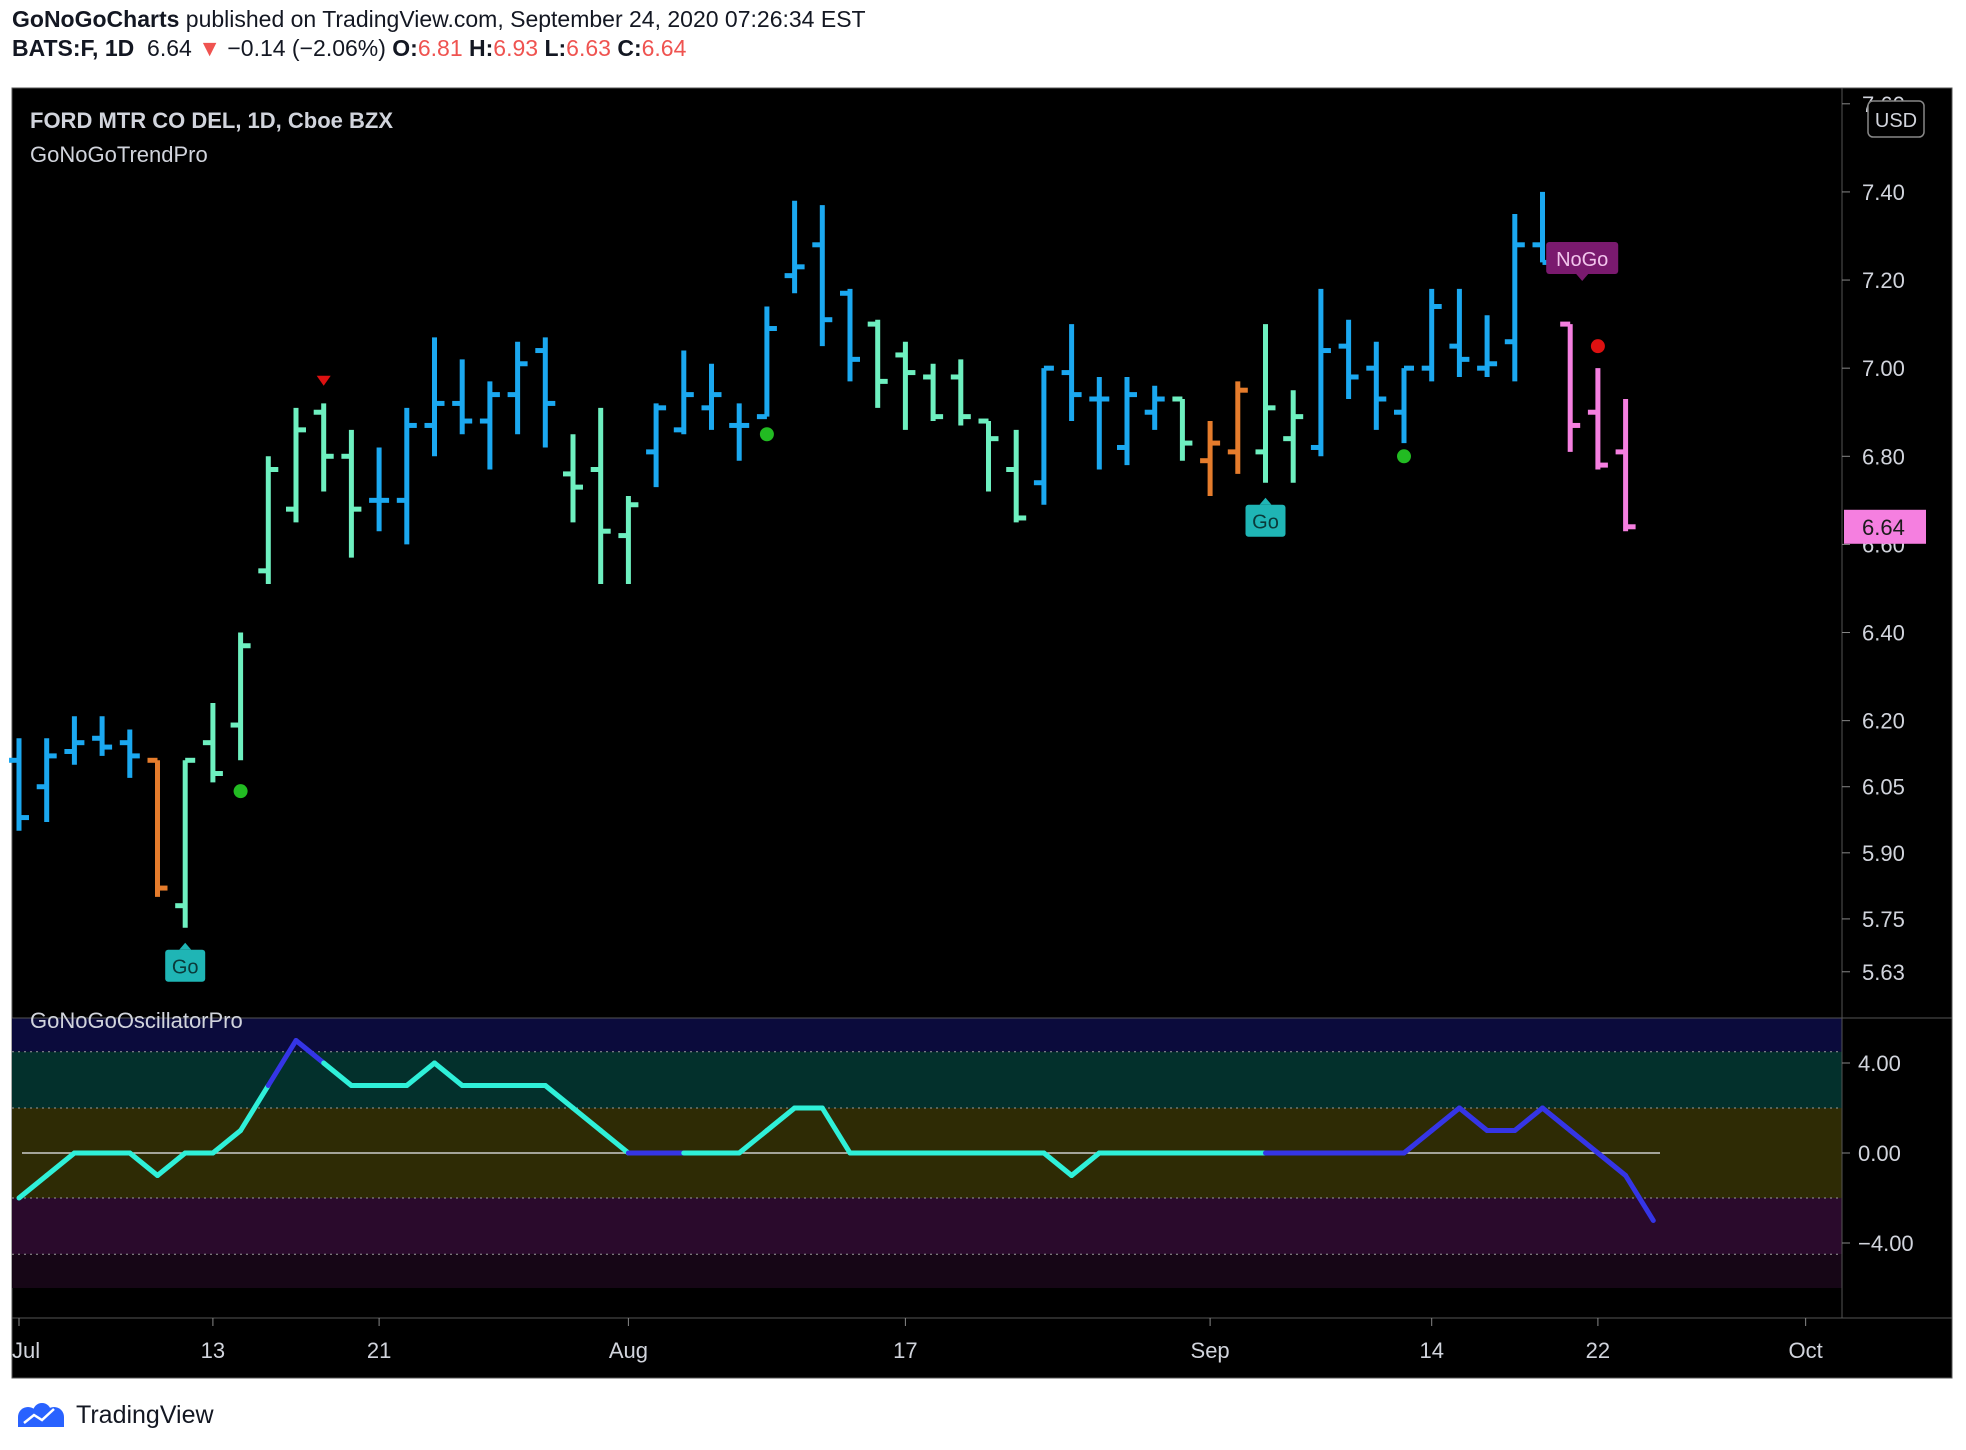  I want to click on close-label: C:, so click(629, 48).